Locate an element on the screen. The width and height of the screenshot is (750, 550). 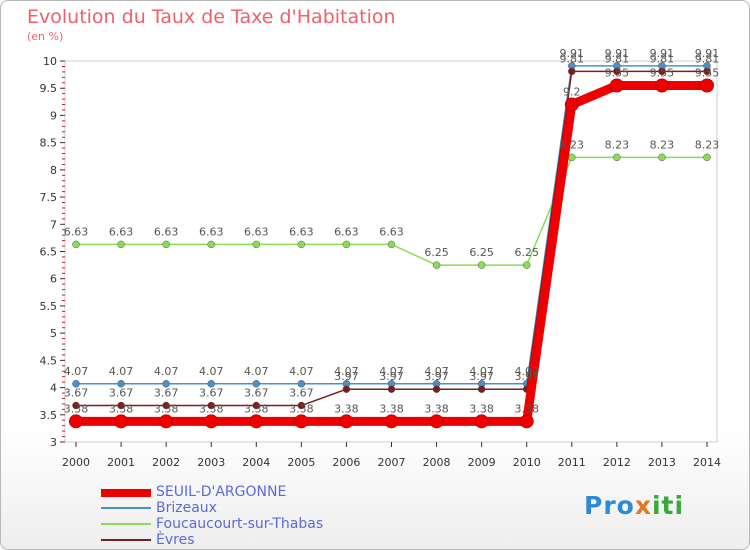
y-axis-unit-label: (en %) is located at coordinates (45, 36).